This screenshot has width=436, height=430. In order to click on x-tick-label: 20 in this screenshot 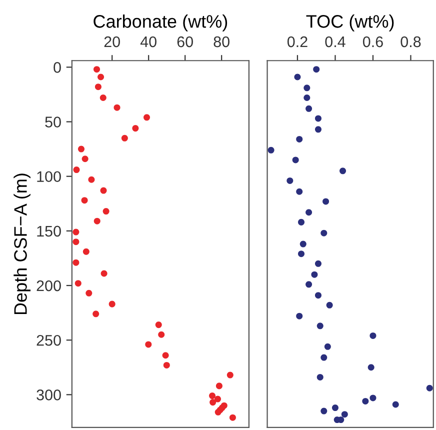, I will do `click(112, 42)`.